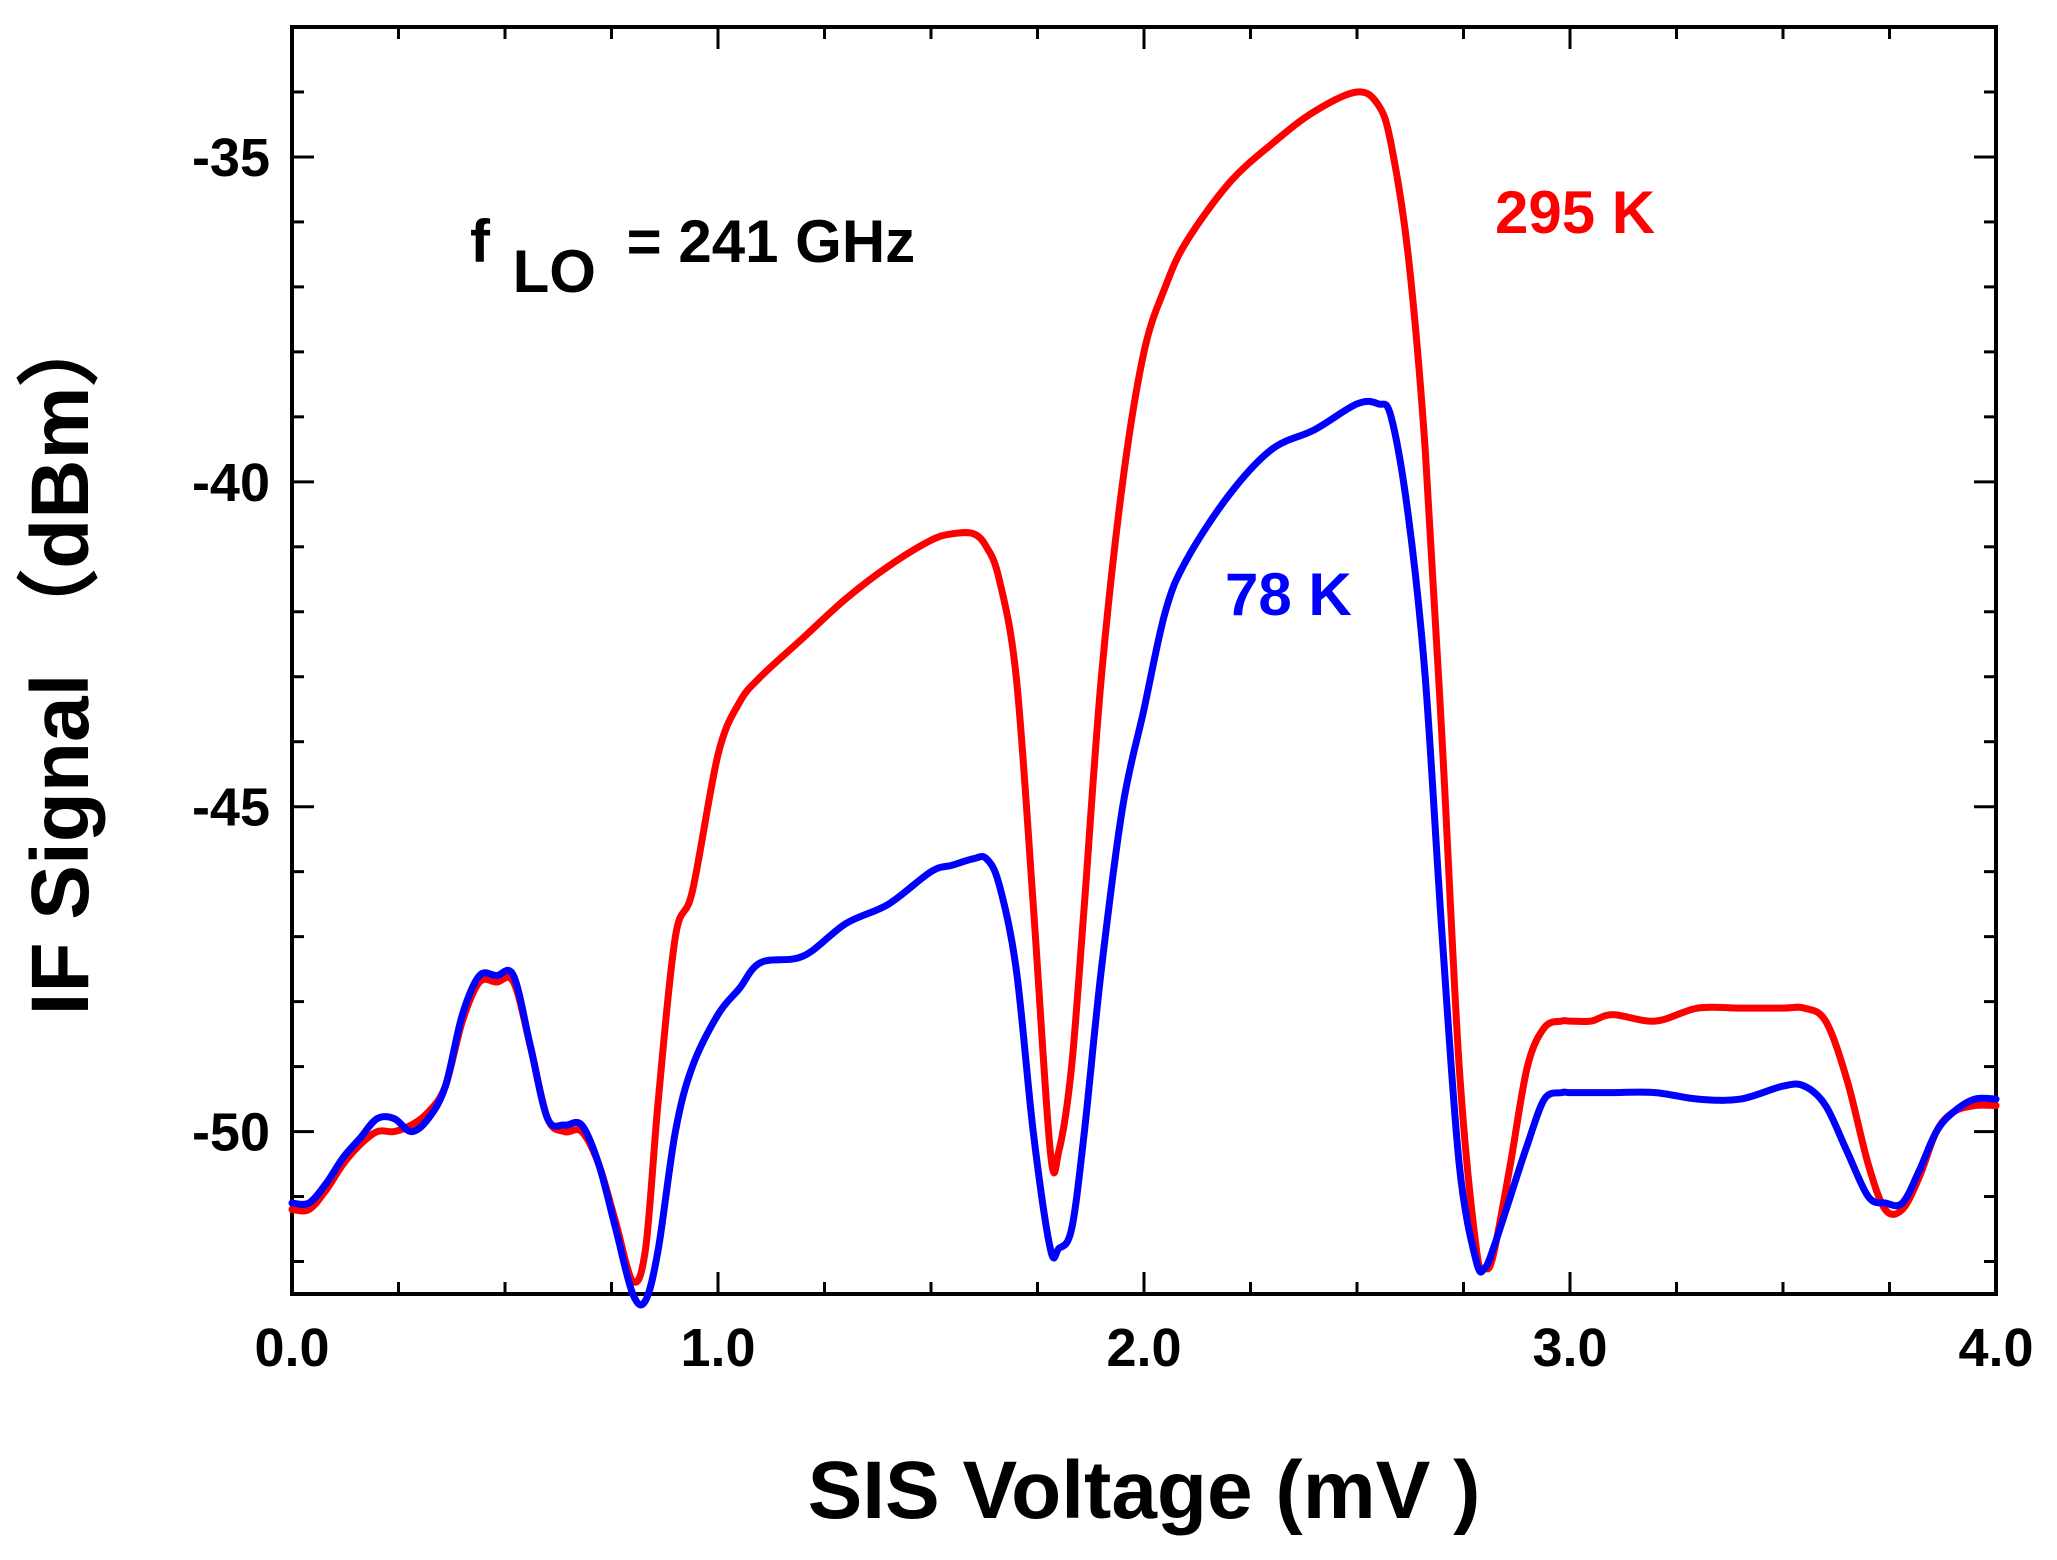  Describe the element at coordinates (1569, 1348) in the screenshot. I see `x-tick-label: 3.0` at that location.